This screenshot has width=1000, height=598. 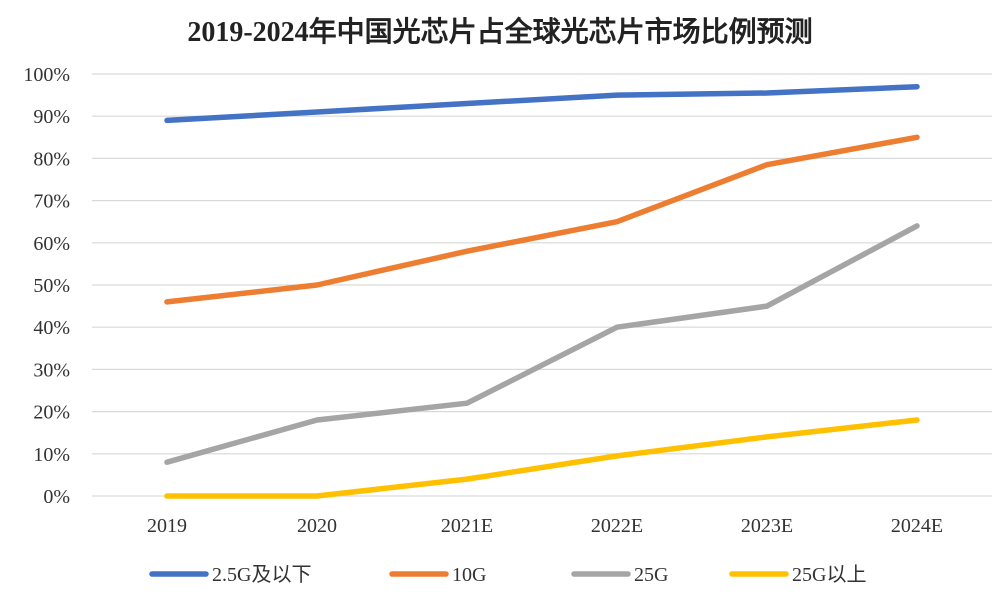 What do you see at coordinates (51, 159) in the screenshot?
I see `y-tick-label: 80%` at bounding box center [51, 159].